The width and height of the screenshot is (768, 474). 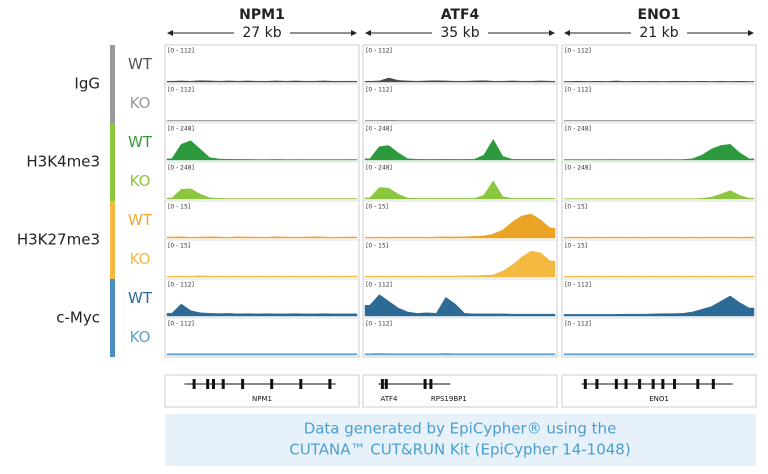 I want to click on footer-text: CUTANA™ CUT&RUN Kit (EpiCypher 14-1048), so click(x=459, y=450).